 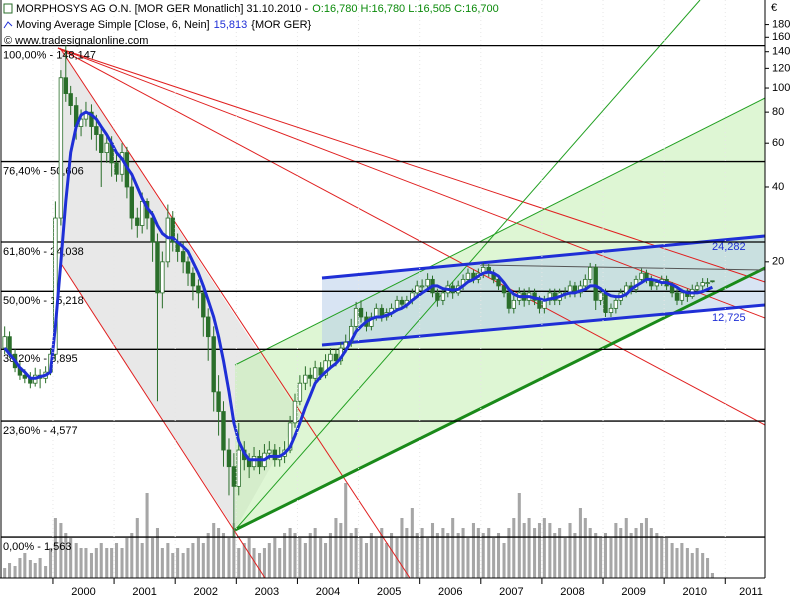 I want to click on fib-label: 76,40% - 50,606, so click(x=43, y=171).